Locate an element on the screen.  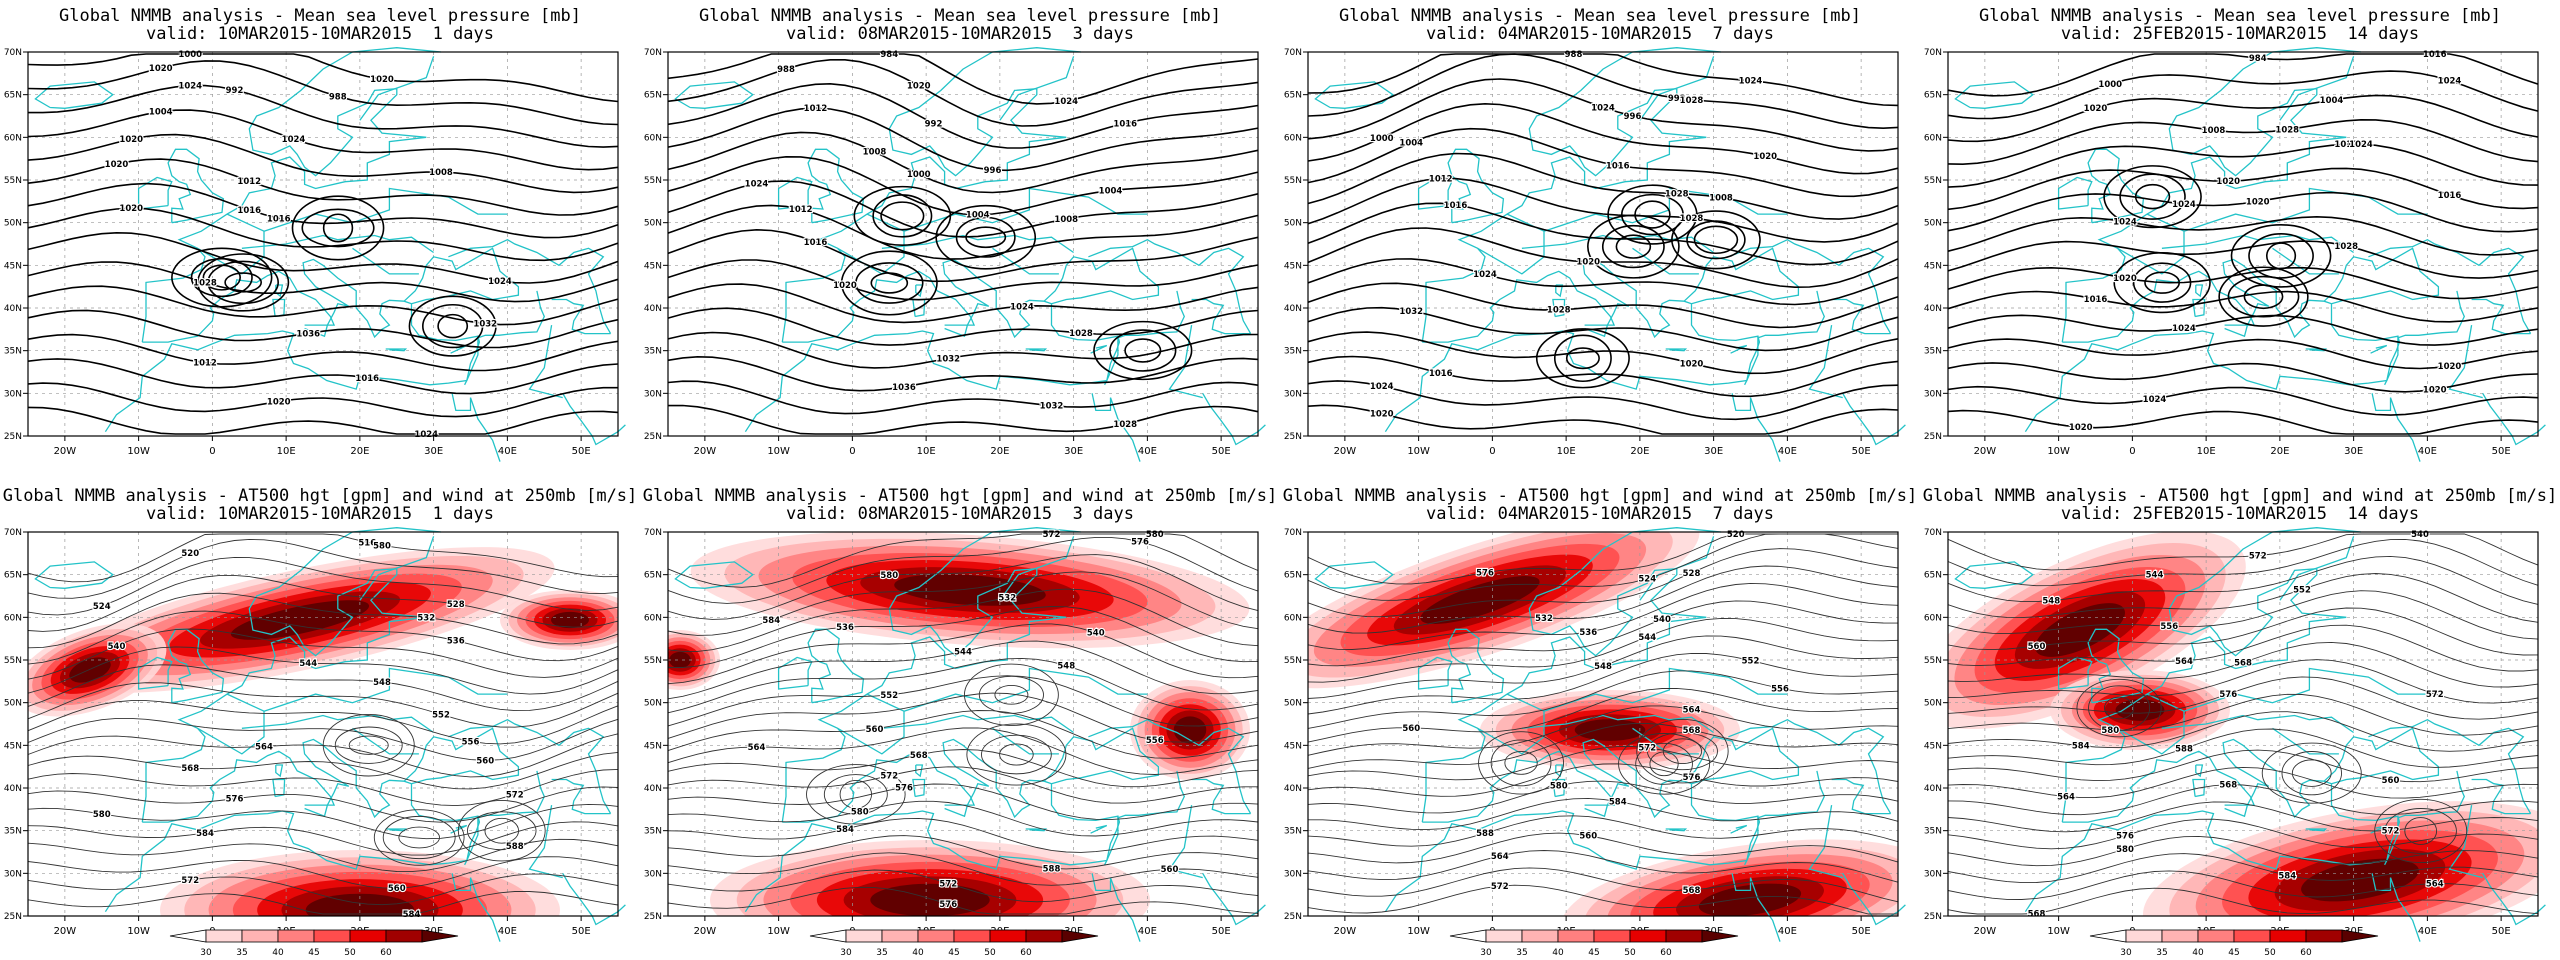
contour-label: 532 is located at coordinates (1007, 598).